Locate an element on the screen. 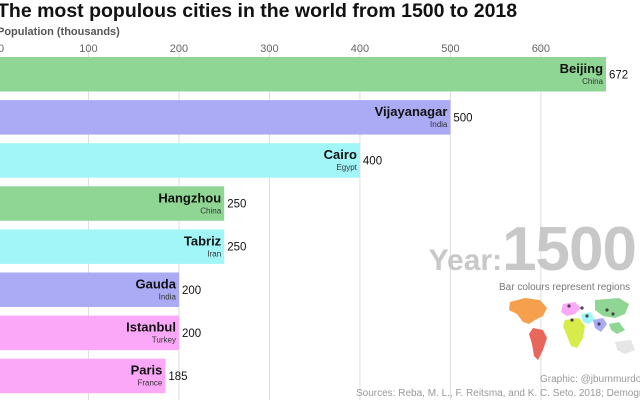  map-africa is located at coordinates (574, 333).